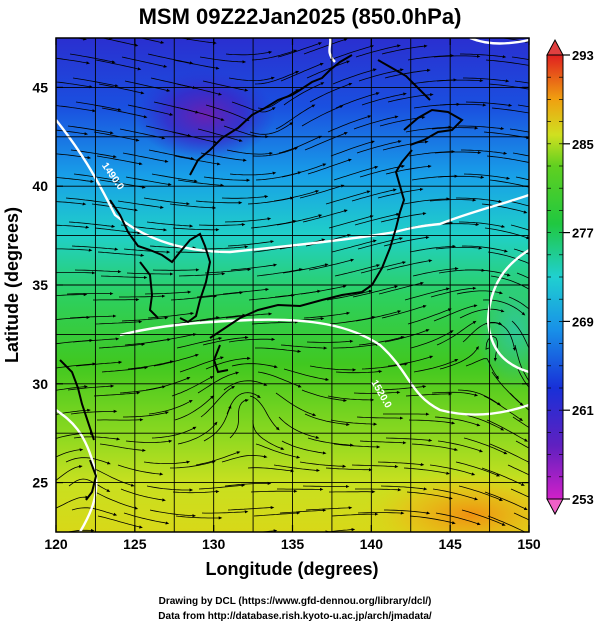 The image size is (599, 625). I want to click on x-tick-label: 135, so click(293, 544).